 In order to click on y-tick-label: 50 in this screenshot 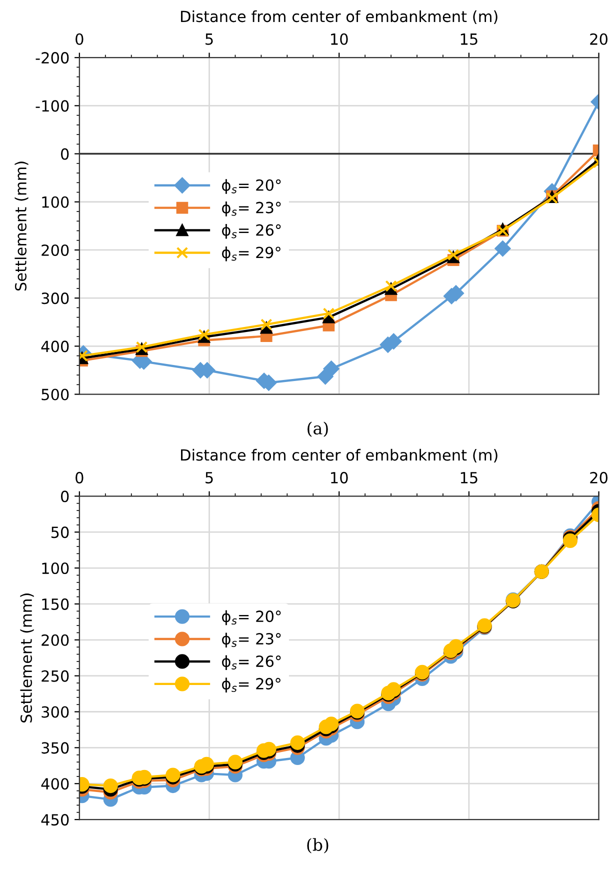, I will do `click(60, 532)`.